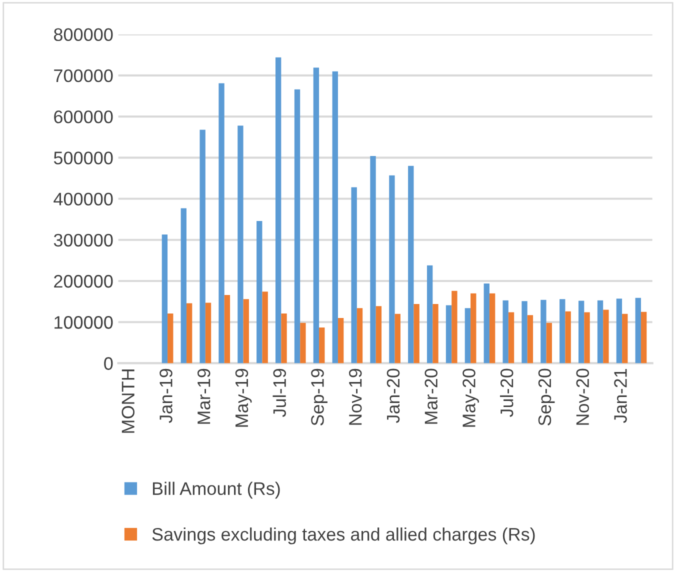 The height and width of the screenshot is (572, 676). I want to click on x-tick-label: Sep-20, so click(546, 397).